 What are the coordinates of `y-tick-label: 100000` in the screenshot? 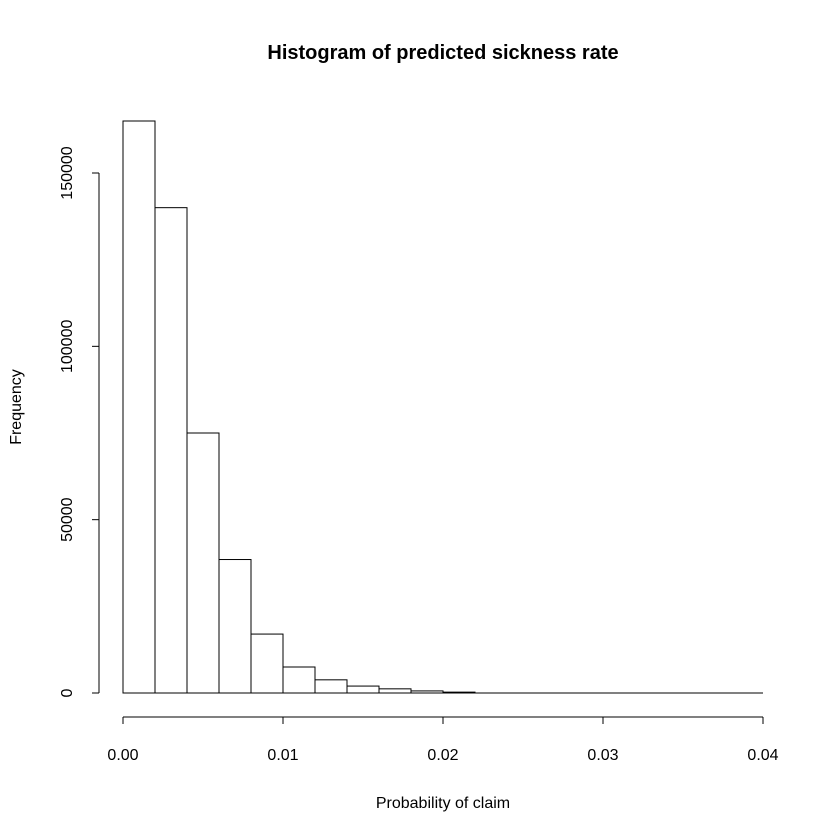 It's located at (67, 346).